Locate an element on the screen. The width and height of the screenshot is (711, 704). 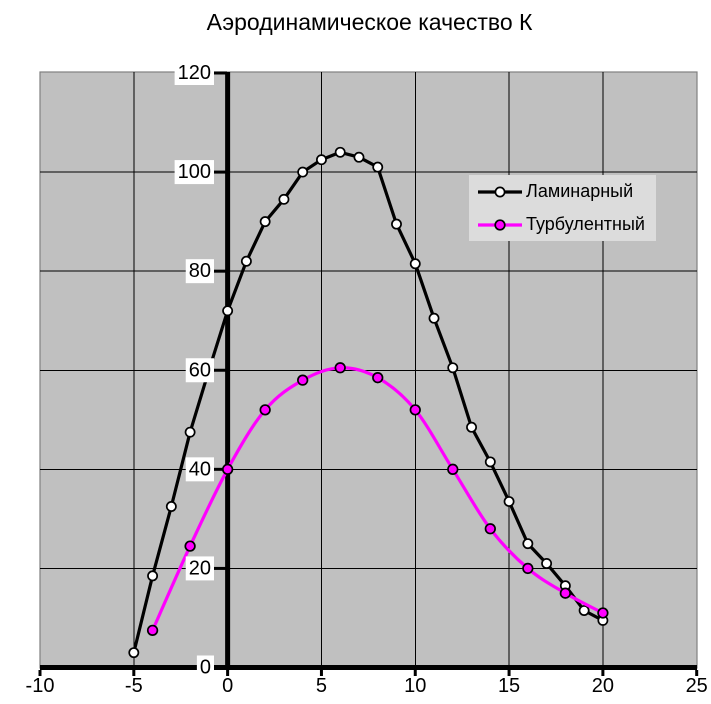
y-tick-label: 60 is located at coordinates (200, 370).